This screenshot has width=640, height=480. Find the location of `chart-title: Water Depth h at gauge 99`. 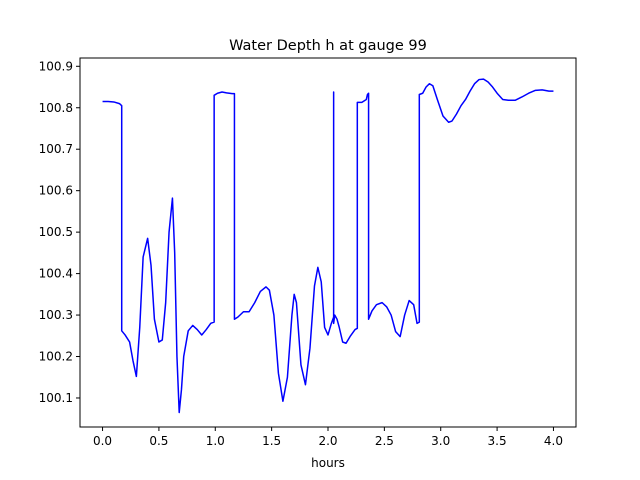

chart-title: Water Depth h at gauge 99 is located at coordinates (328, 46).